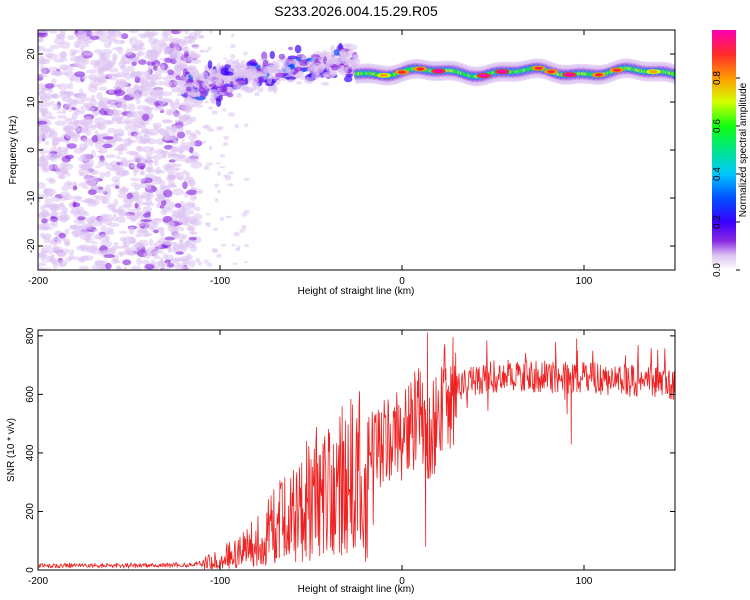 This screenshot has width=750, height=600. What do you see at coordinates (717, 174) in the screenshot?
I see `colorbar-tick-label: 0.4` at bounding box center [717, 174].